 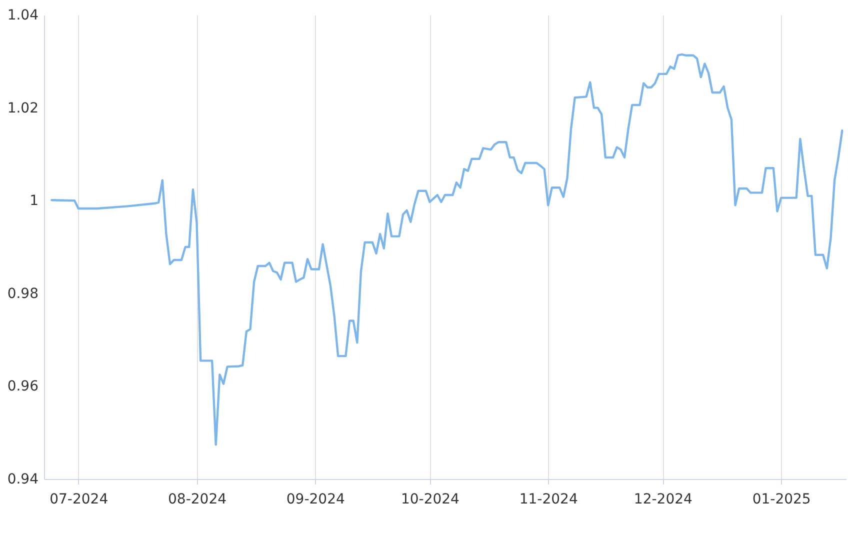 What do you see at coordinates (22, 294) in the screenshot?
I see `y-tick-label: 0.98` at bounding box center [22, 294].